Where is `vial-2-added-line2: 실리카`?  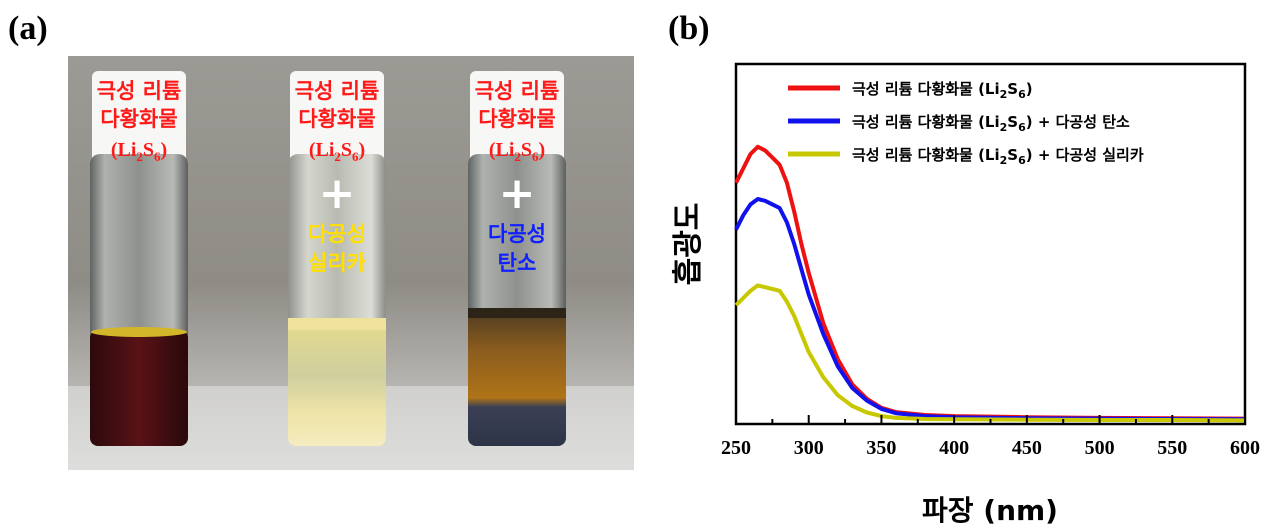
vial-2-added-line2: 실리카 is located at coordinates (337, 263).